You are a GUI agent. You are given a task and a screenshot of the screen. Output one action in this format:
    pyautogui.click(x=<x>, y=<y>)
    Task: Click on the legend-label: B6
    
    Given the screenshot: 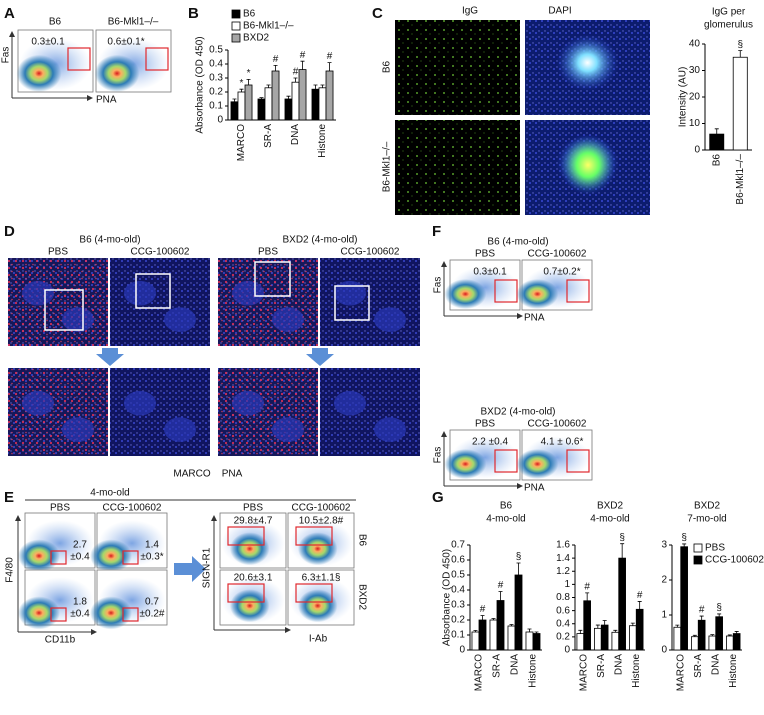 What is the action you would take?
    pyautogui.click(x=249, y=14)
    